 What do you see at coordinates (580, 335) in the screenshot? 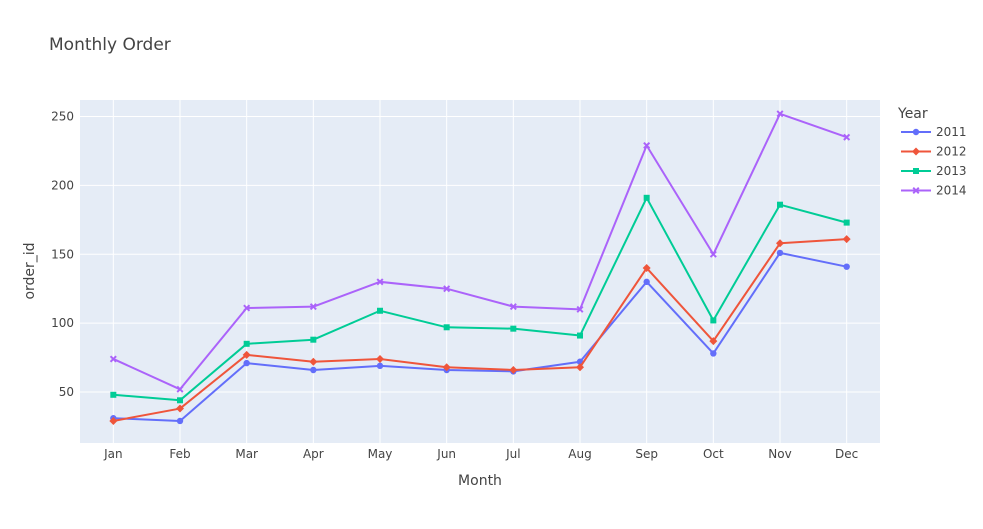
I see `data-point-2013-Aug` at bounding box center [580, 335].